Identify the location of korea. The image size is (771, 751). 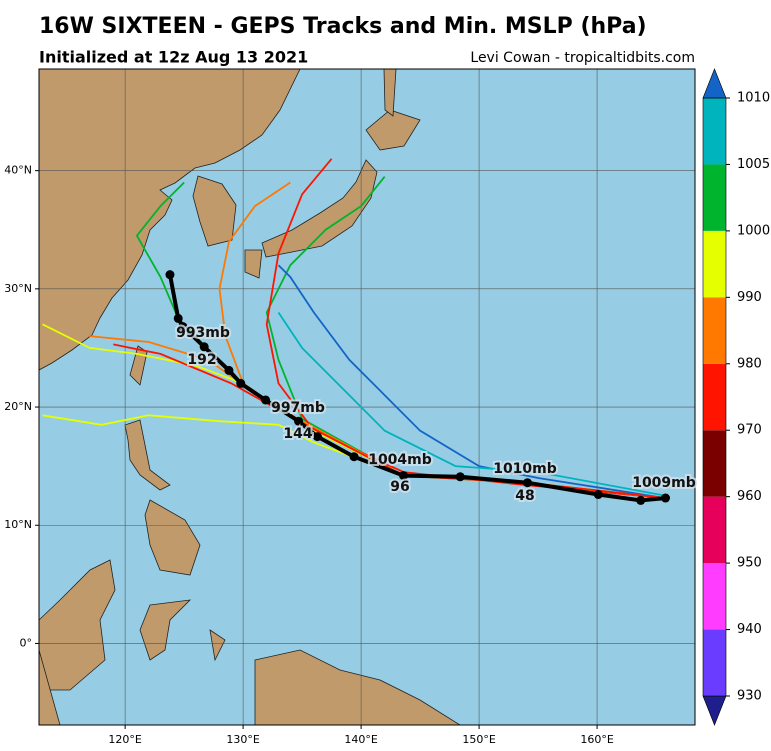
(214, 211).